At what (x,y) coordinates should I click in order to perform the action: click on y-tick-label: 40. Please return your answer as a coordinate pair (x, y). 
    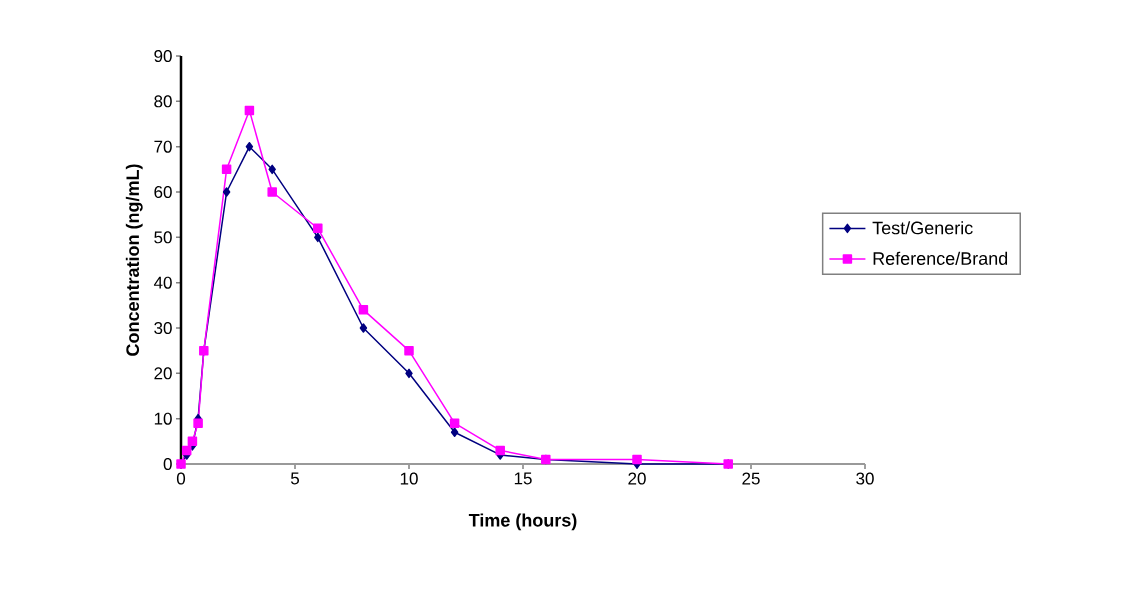
    Looking at the image, I should click on (162, 282).